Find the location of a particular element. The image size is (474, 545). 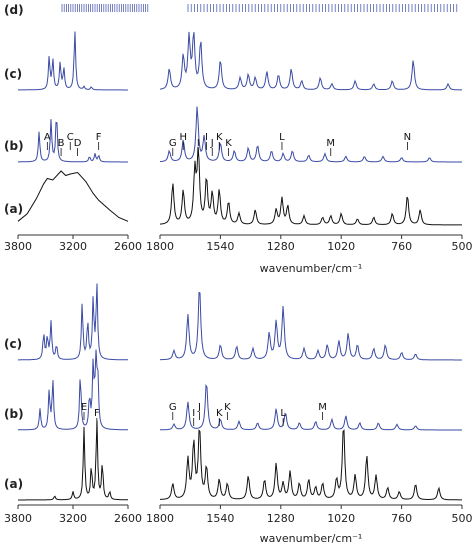

peak-label-N: N is located at coordinates (407, 137).